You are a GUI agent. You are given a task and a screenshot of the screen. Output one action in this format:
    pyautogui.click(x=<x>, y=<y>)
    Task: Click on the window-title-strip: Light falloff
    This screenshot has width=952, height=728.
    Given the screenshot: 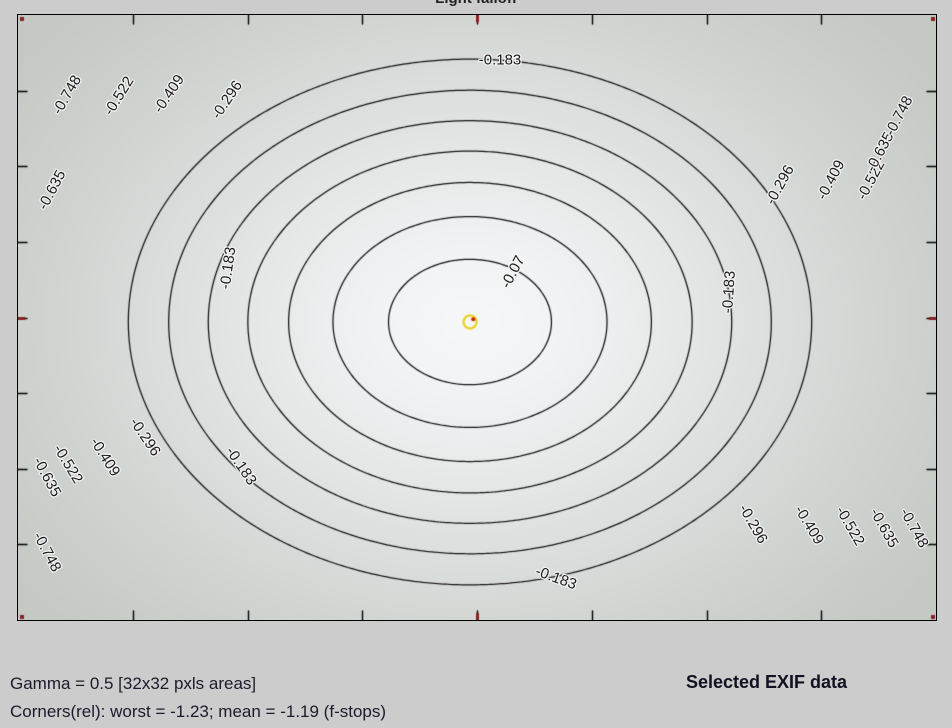 What is the action you would take?
    pyautogui.click(x=476, y=6)
    